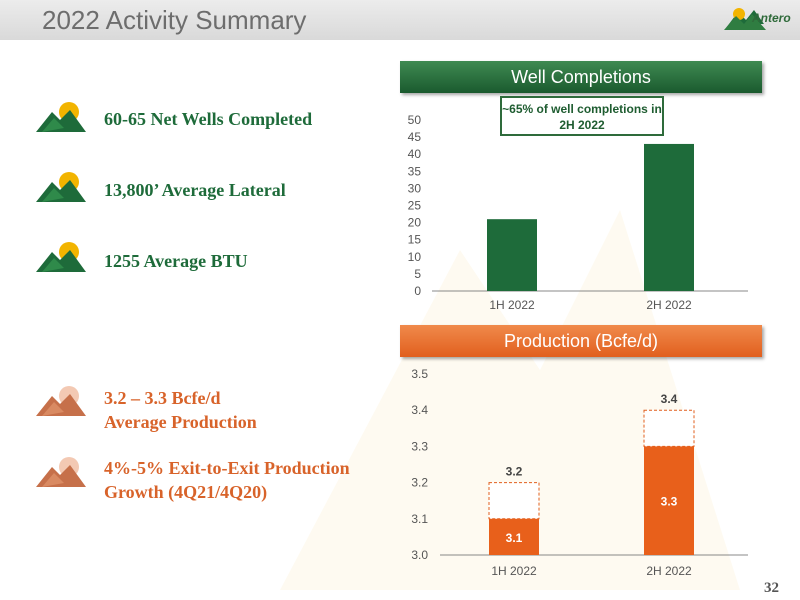 The width and height of the screenshot is (800, 600). What do you see at coordinates (415, 206) in the screenshot?
I see `y-tick-label: 25` at bounding box center [415, 206].